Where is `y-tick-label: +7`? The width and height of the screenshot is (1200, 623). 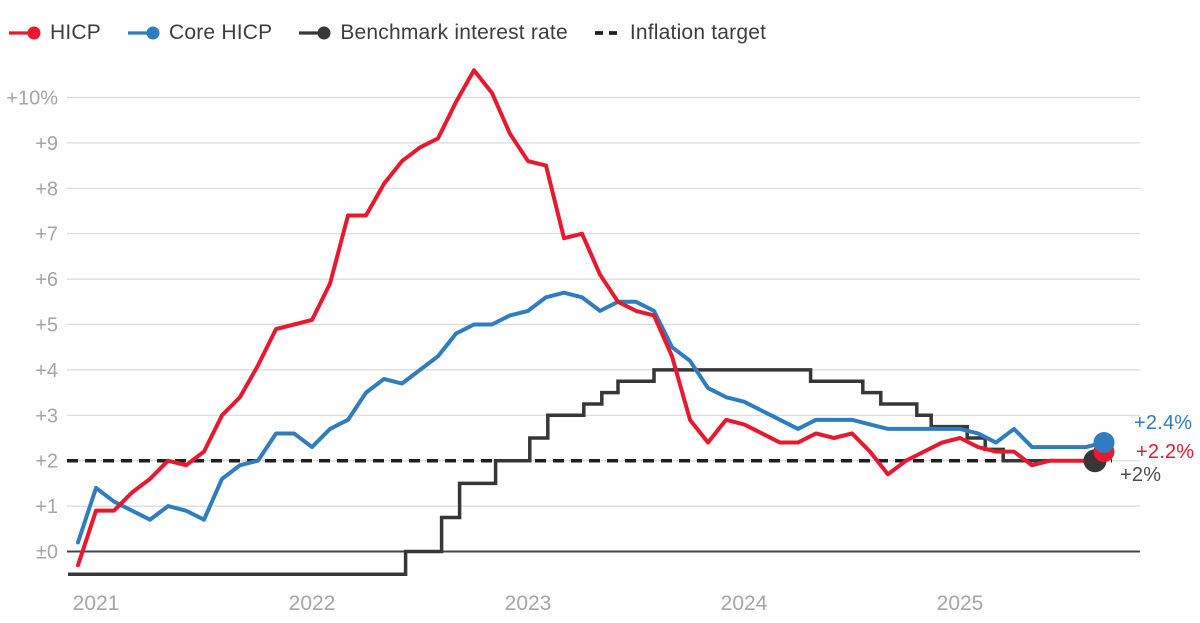 y-tick-label: +7 is located at coordinates (46, 235).